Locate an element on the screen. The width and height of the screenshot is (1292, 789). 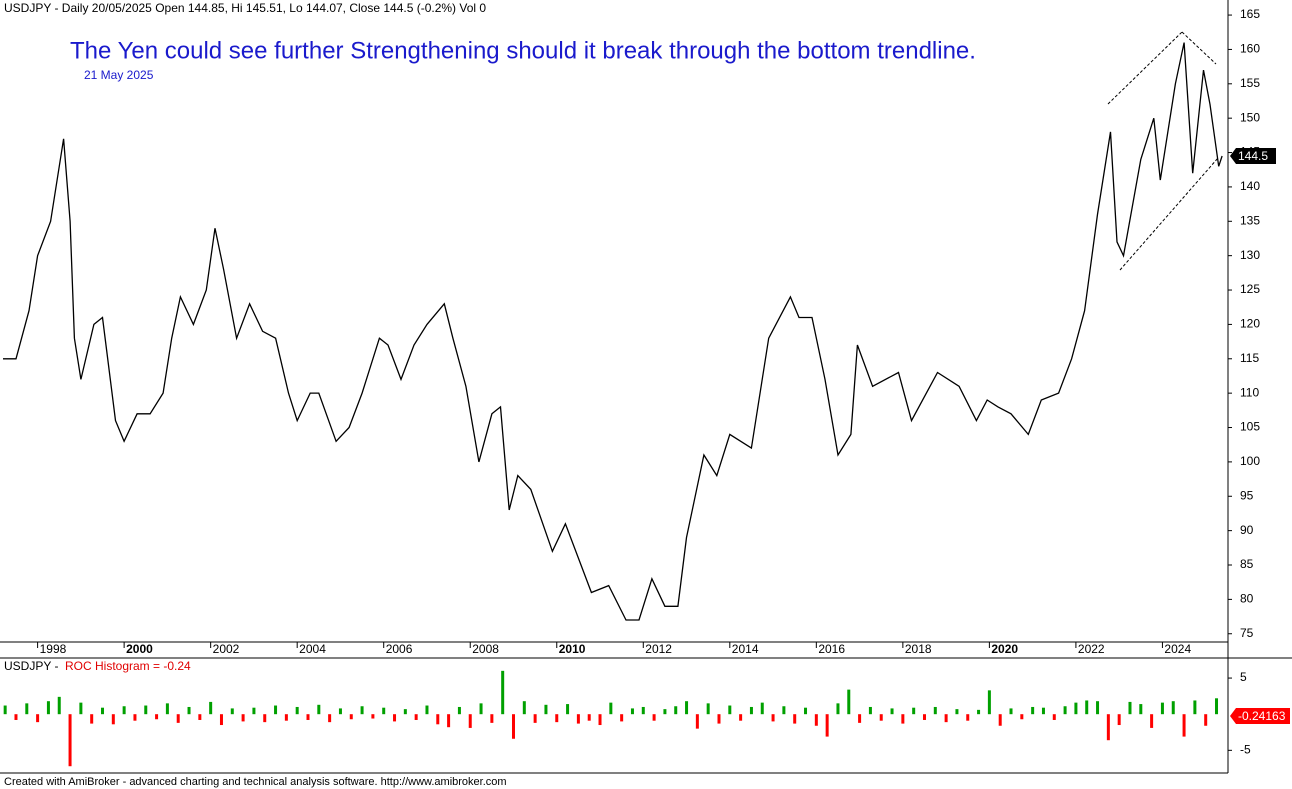
y-tick-label: 165 is located at coordinates (1250, 14).